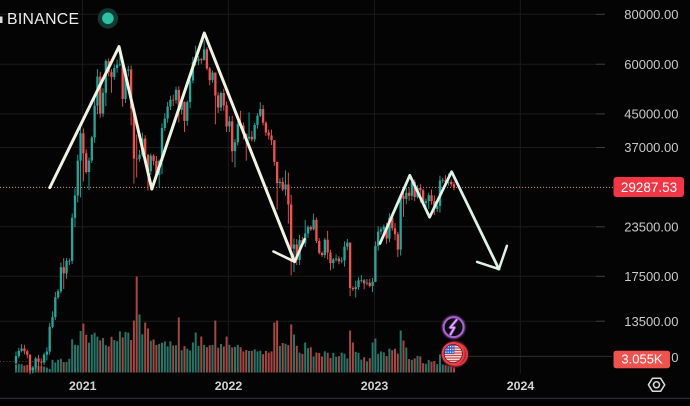  I want to click on svg-text: 2022, so click(229, 386).